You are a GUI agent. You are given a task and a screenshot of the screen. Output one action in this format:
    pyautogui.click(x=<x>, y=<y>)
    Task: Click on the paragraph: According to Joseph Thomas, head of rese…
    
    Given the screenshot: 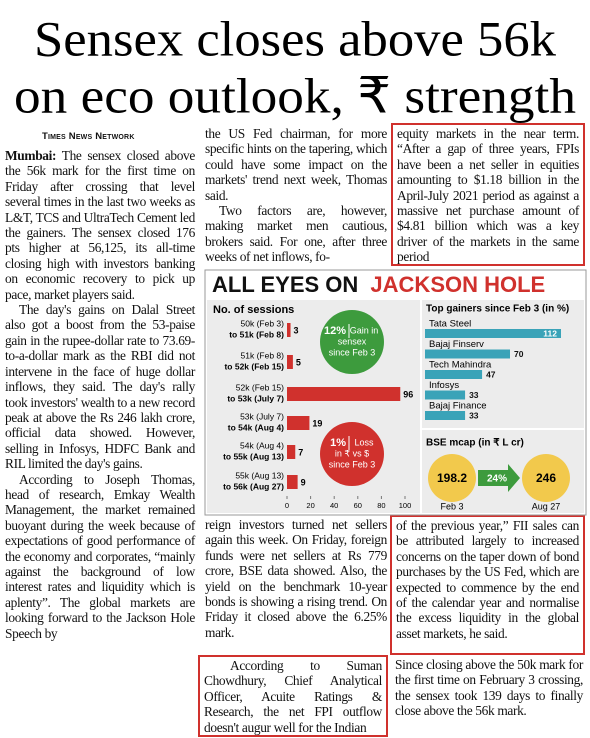 What is the action you would take?
    pyautogui.click(x=100, y=556)
    